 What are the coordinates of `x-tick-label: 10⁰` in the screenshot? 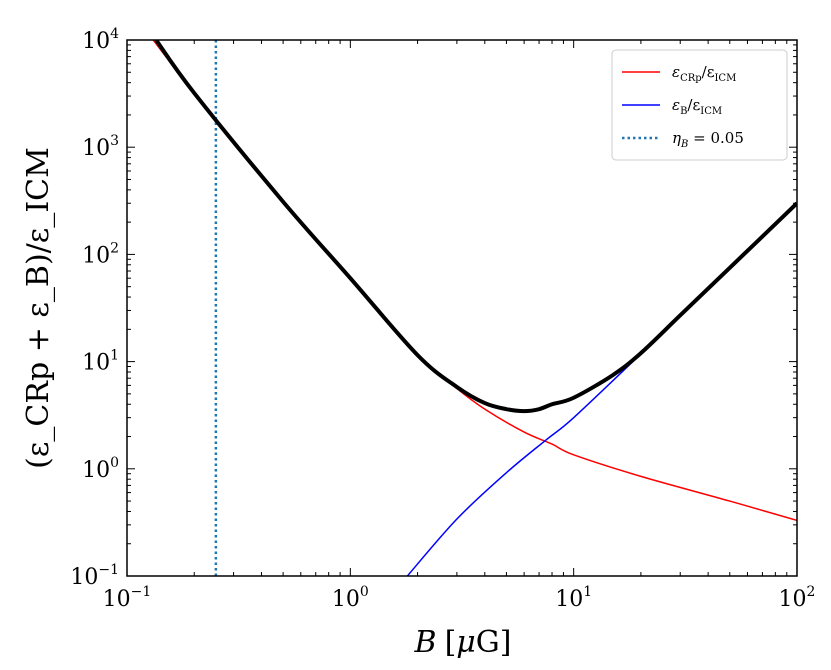 It's located at (350, 598).